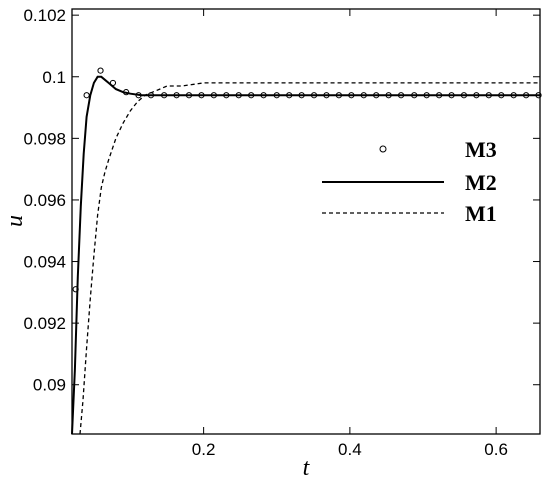 The image size is (550, 488). Describe the element at coordinates (496, 449) in the screenshot. I see `x-tick-label: 0.6` at that location.